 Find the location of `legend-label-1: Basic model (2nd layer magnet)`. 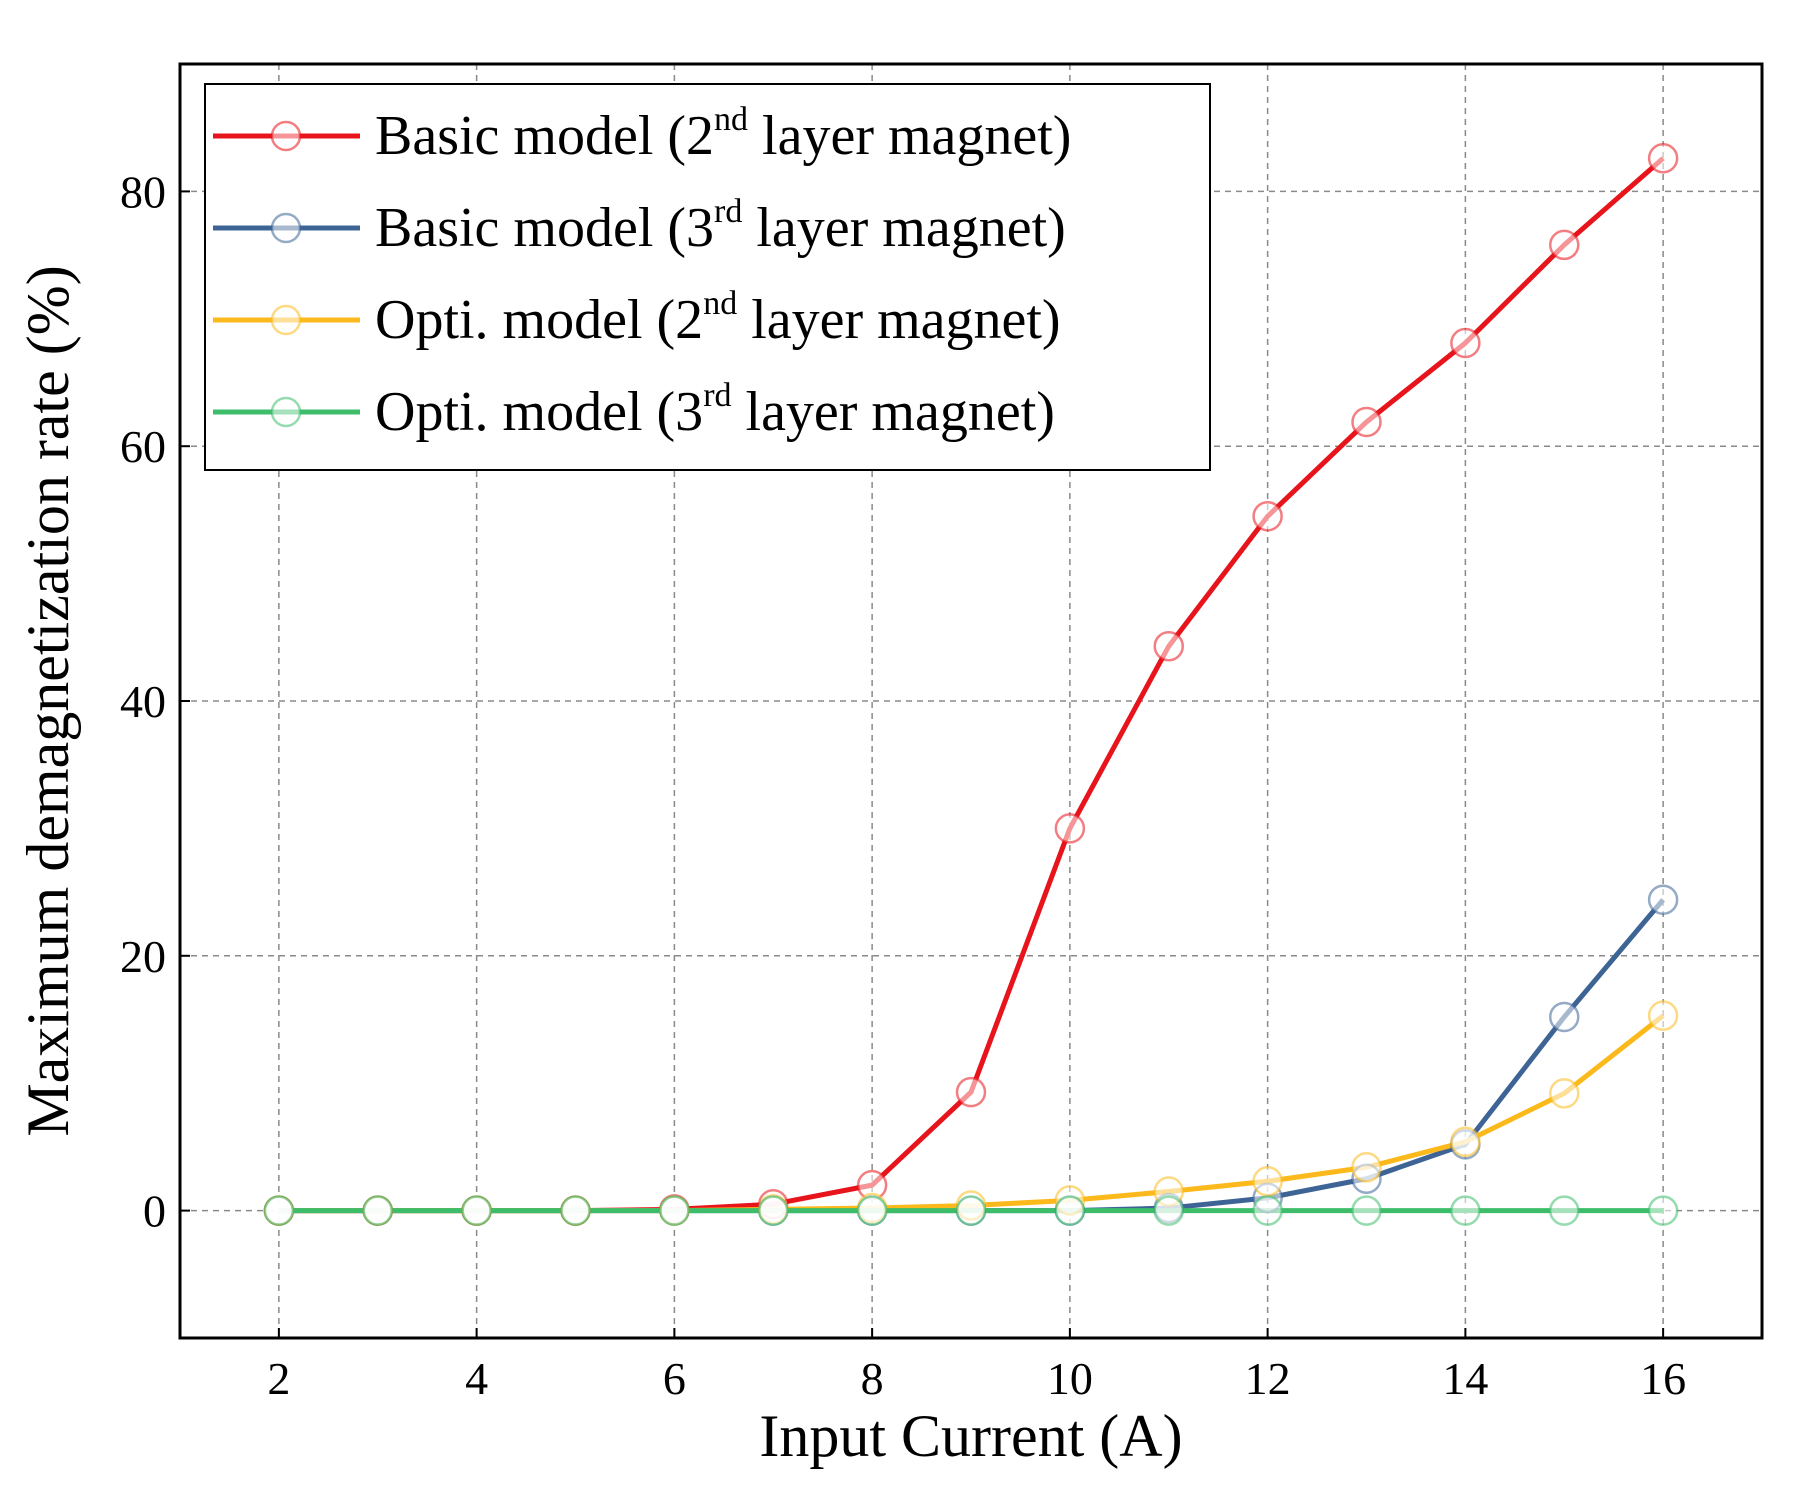

legend-label-1: Basic model (2nd layer magnet) is located at coordinates (723, 134).